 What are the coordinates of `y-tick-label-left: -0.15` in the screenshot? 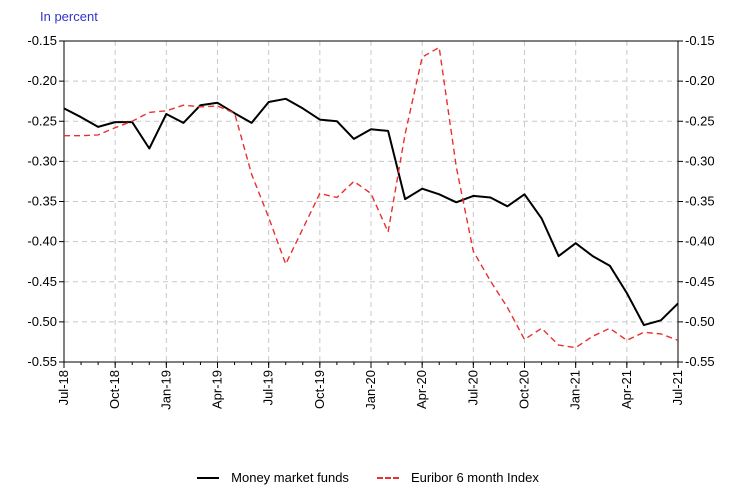 It's located at (42, 40).